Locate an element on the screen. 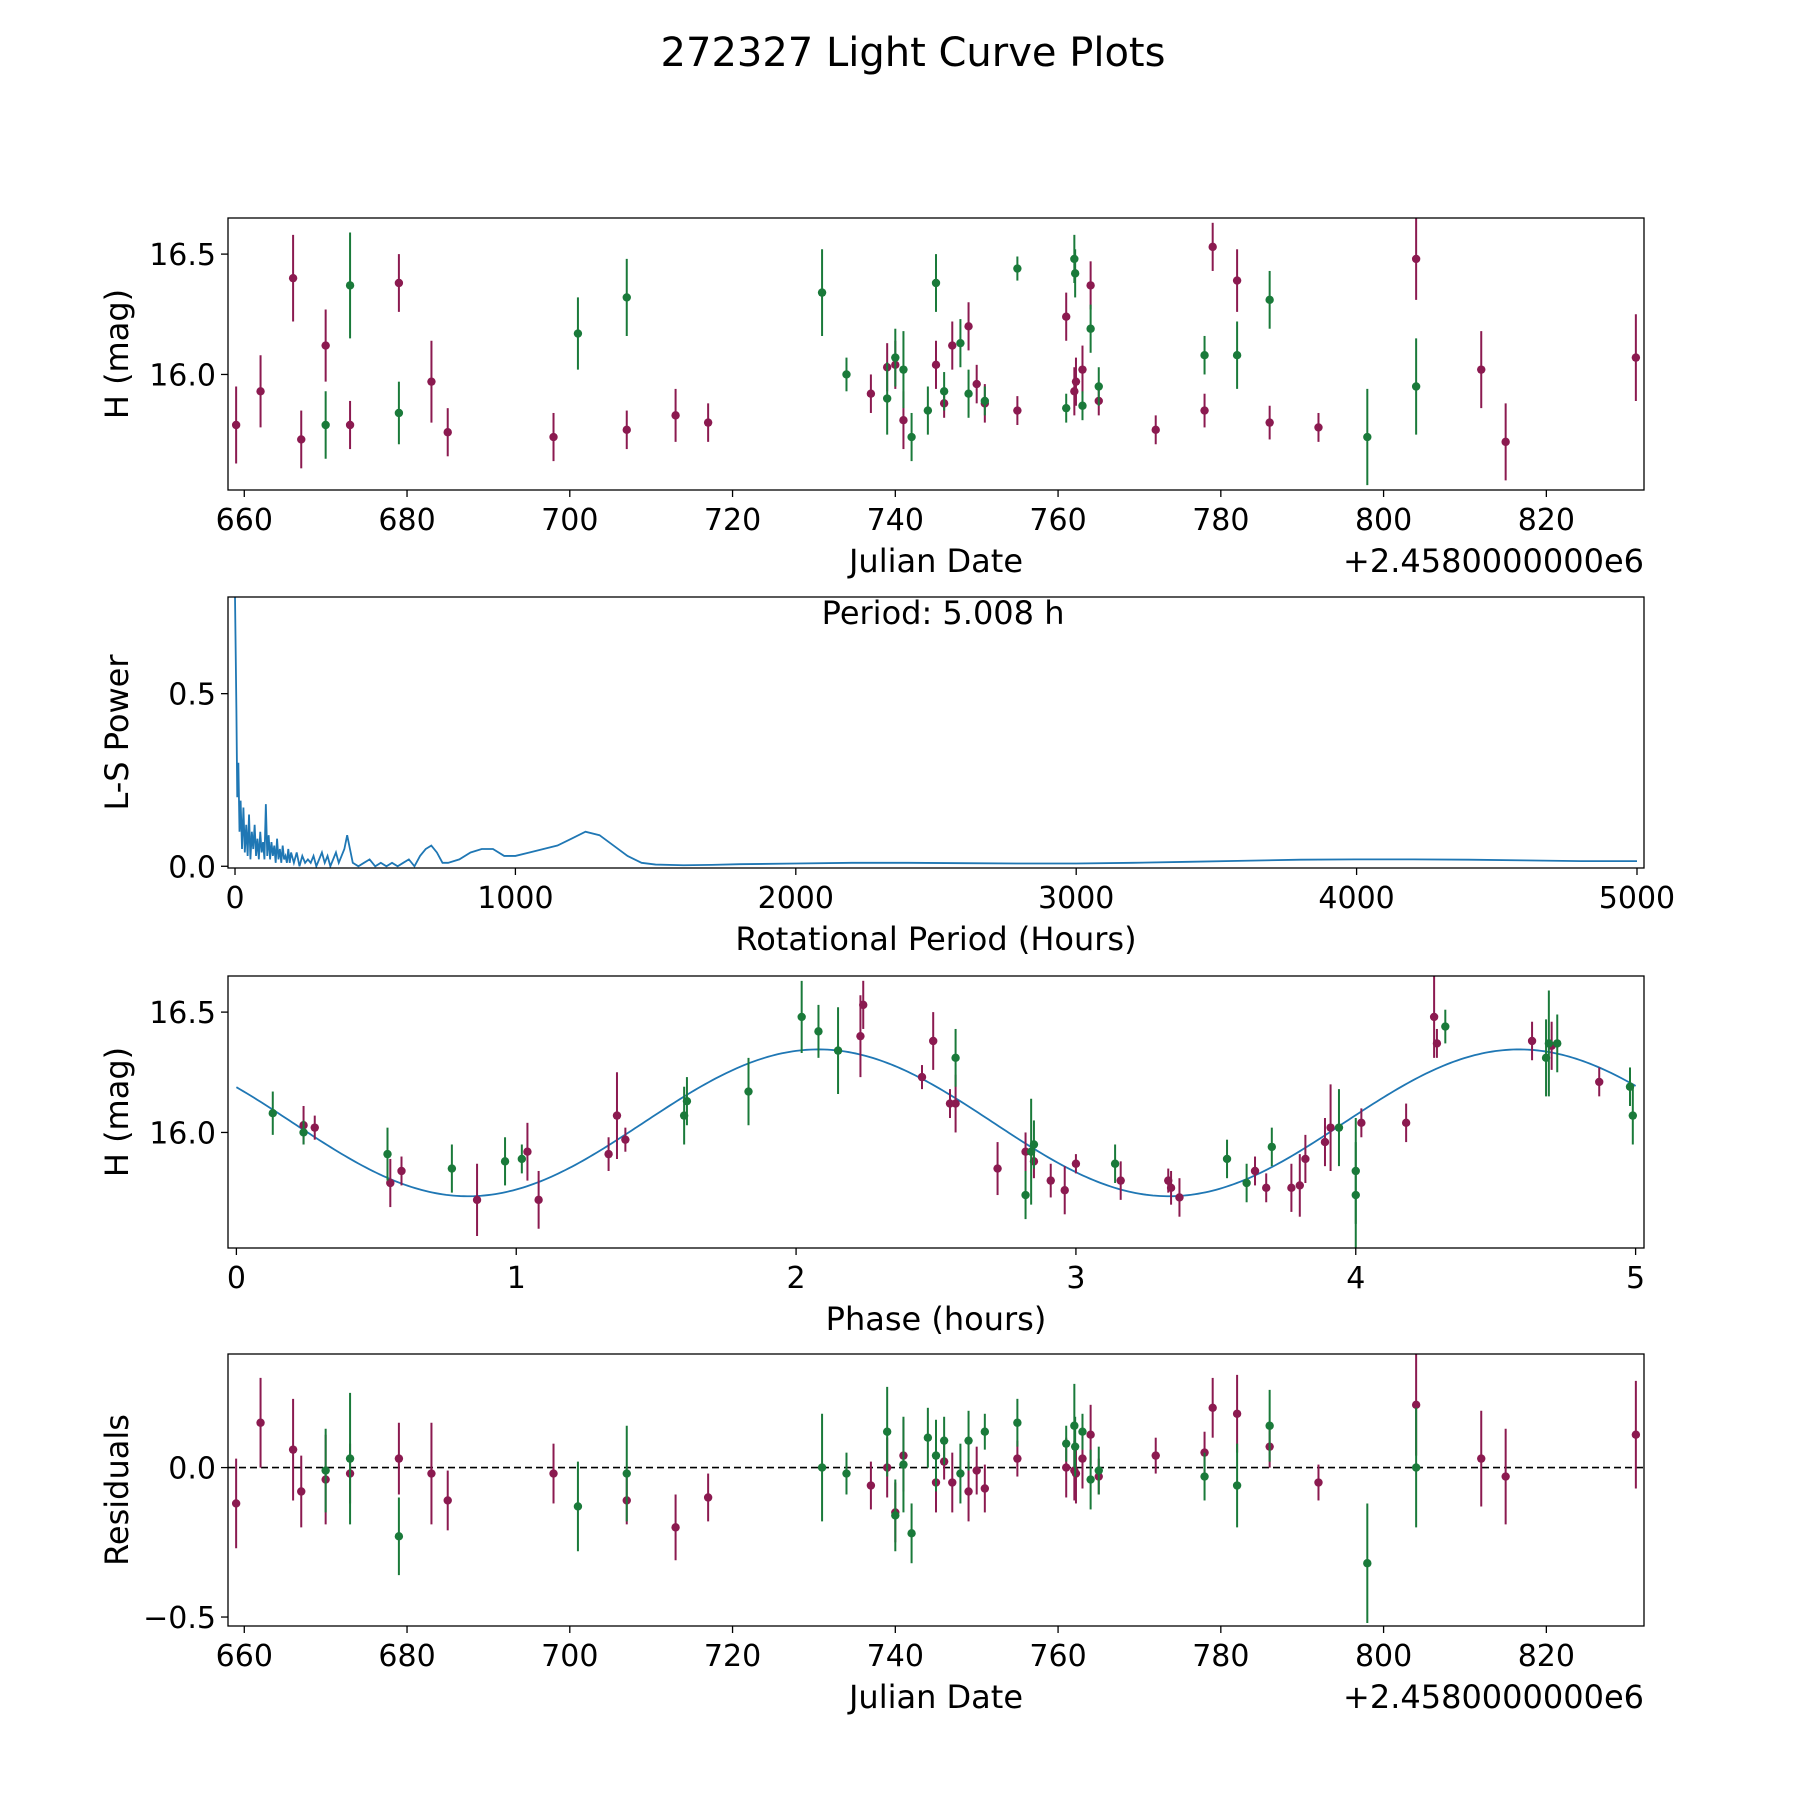 Image resolution: width=1800 pixels, height=1800 pixels. period-annotation: Period: 5.008 h is located at coordinates (943, 613).